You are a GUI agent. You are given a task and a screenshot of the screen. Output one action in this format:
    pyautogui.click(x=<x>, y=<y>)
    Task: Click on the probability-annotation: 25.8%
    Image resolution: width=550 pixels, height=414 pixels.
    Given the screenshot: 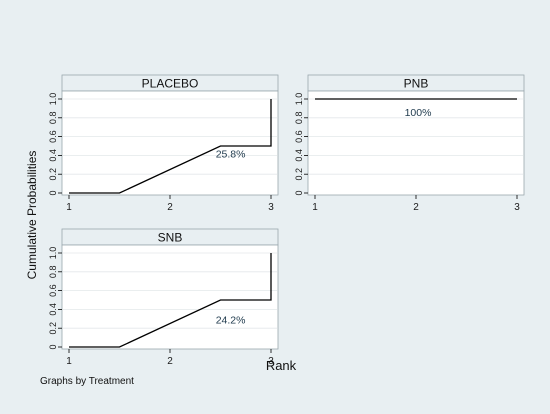 What is the action you would take?
    pyautogui.click(x=231, y=154)
    